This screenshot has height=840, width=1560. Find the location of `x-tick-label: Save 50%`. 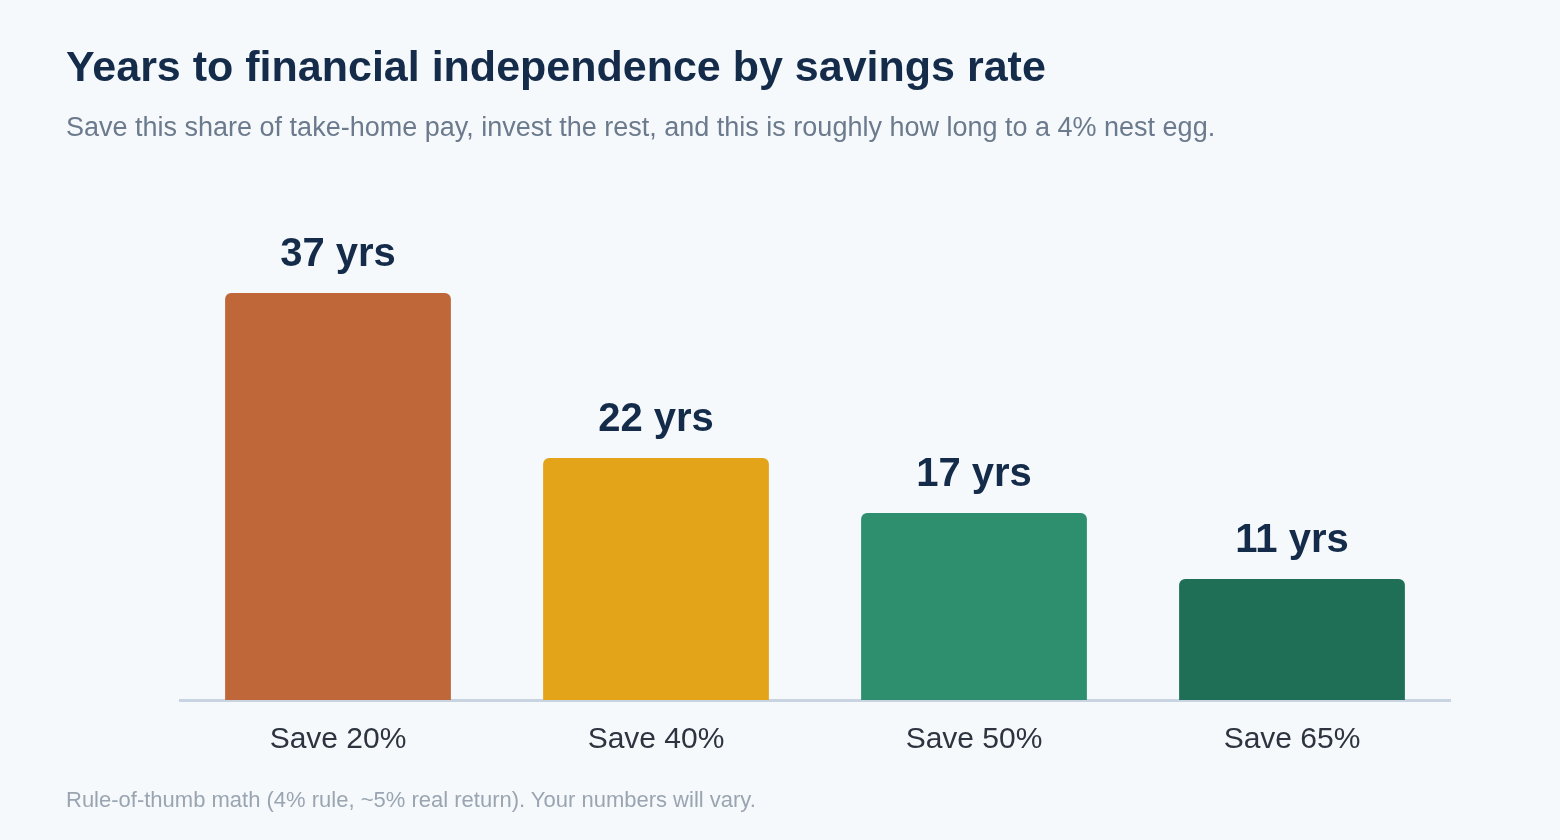

x-tick-label: Save 50% is located at coordinates (974, 738).